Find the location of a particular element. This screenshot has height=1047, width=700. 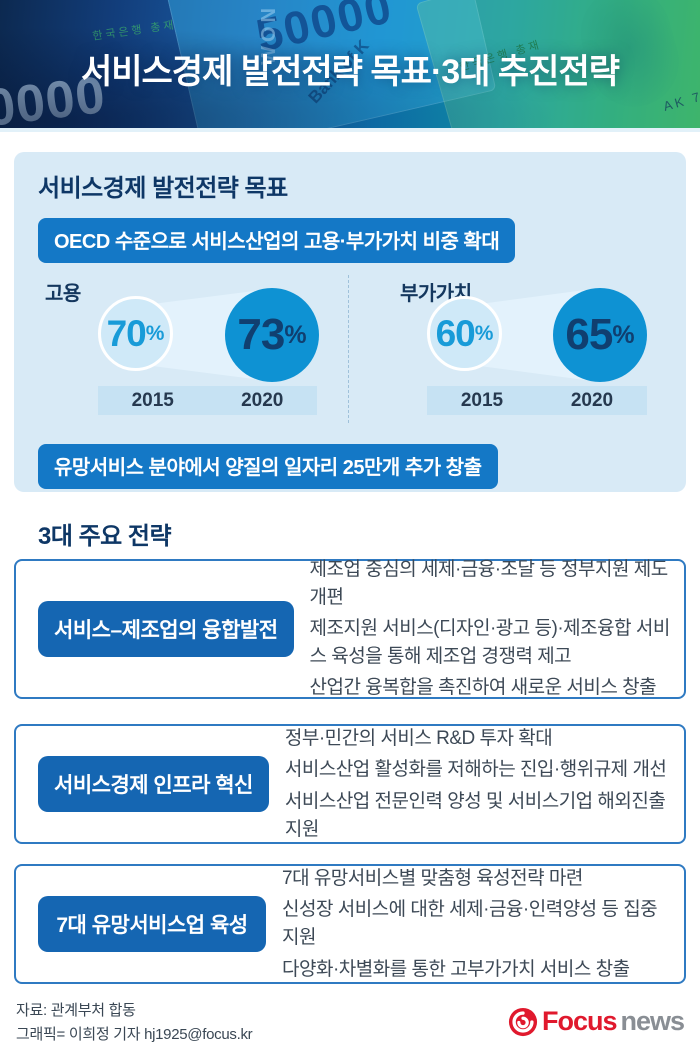

value-added-2020-unit: % is located at coordinates (623, 334).